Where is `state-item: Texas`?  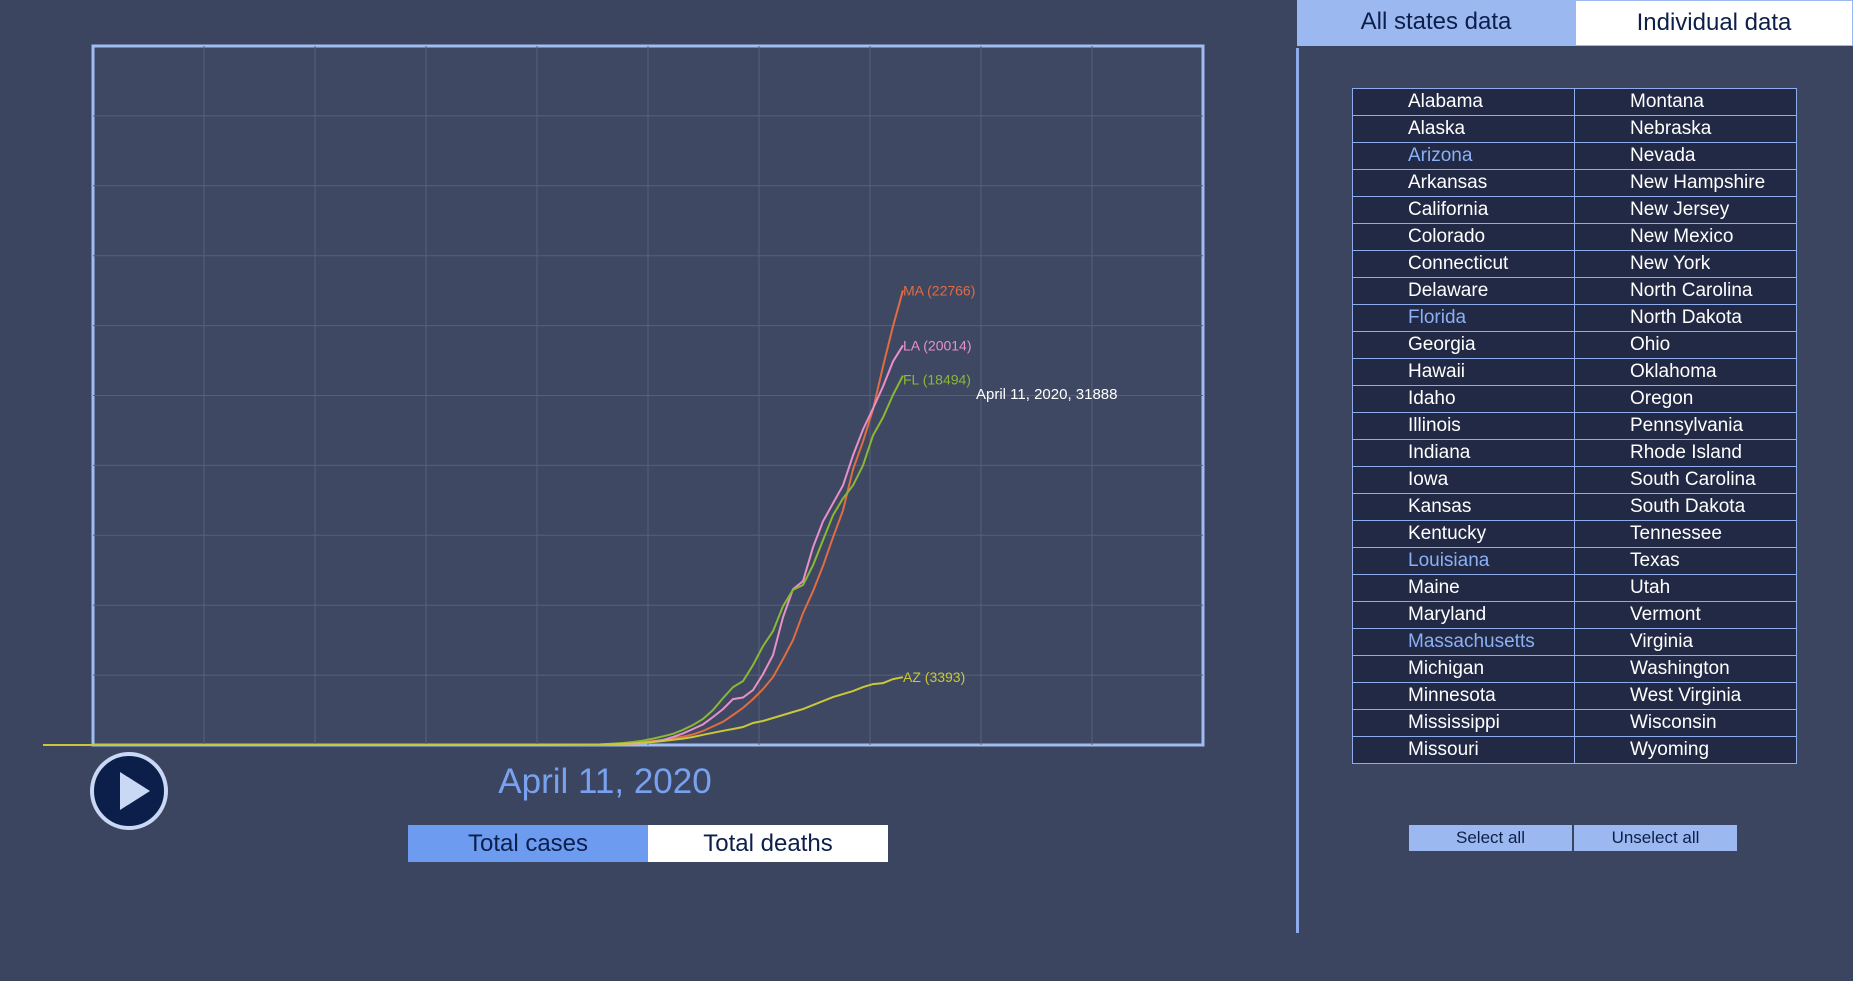 state-item: Texas is located at coordinates (1685, 561).